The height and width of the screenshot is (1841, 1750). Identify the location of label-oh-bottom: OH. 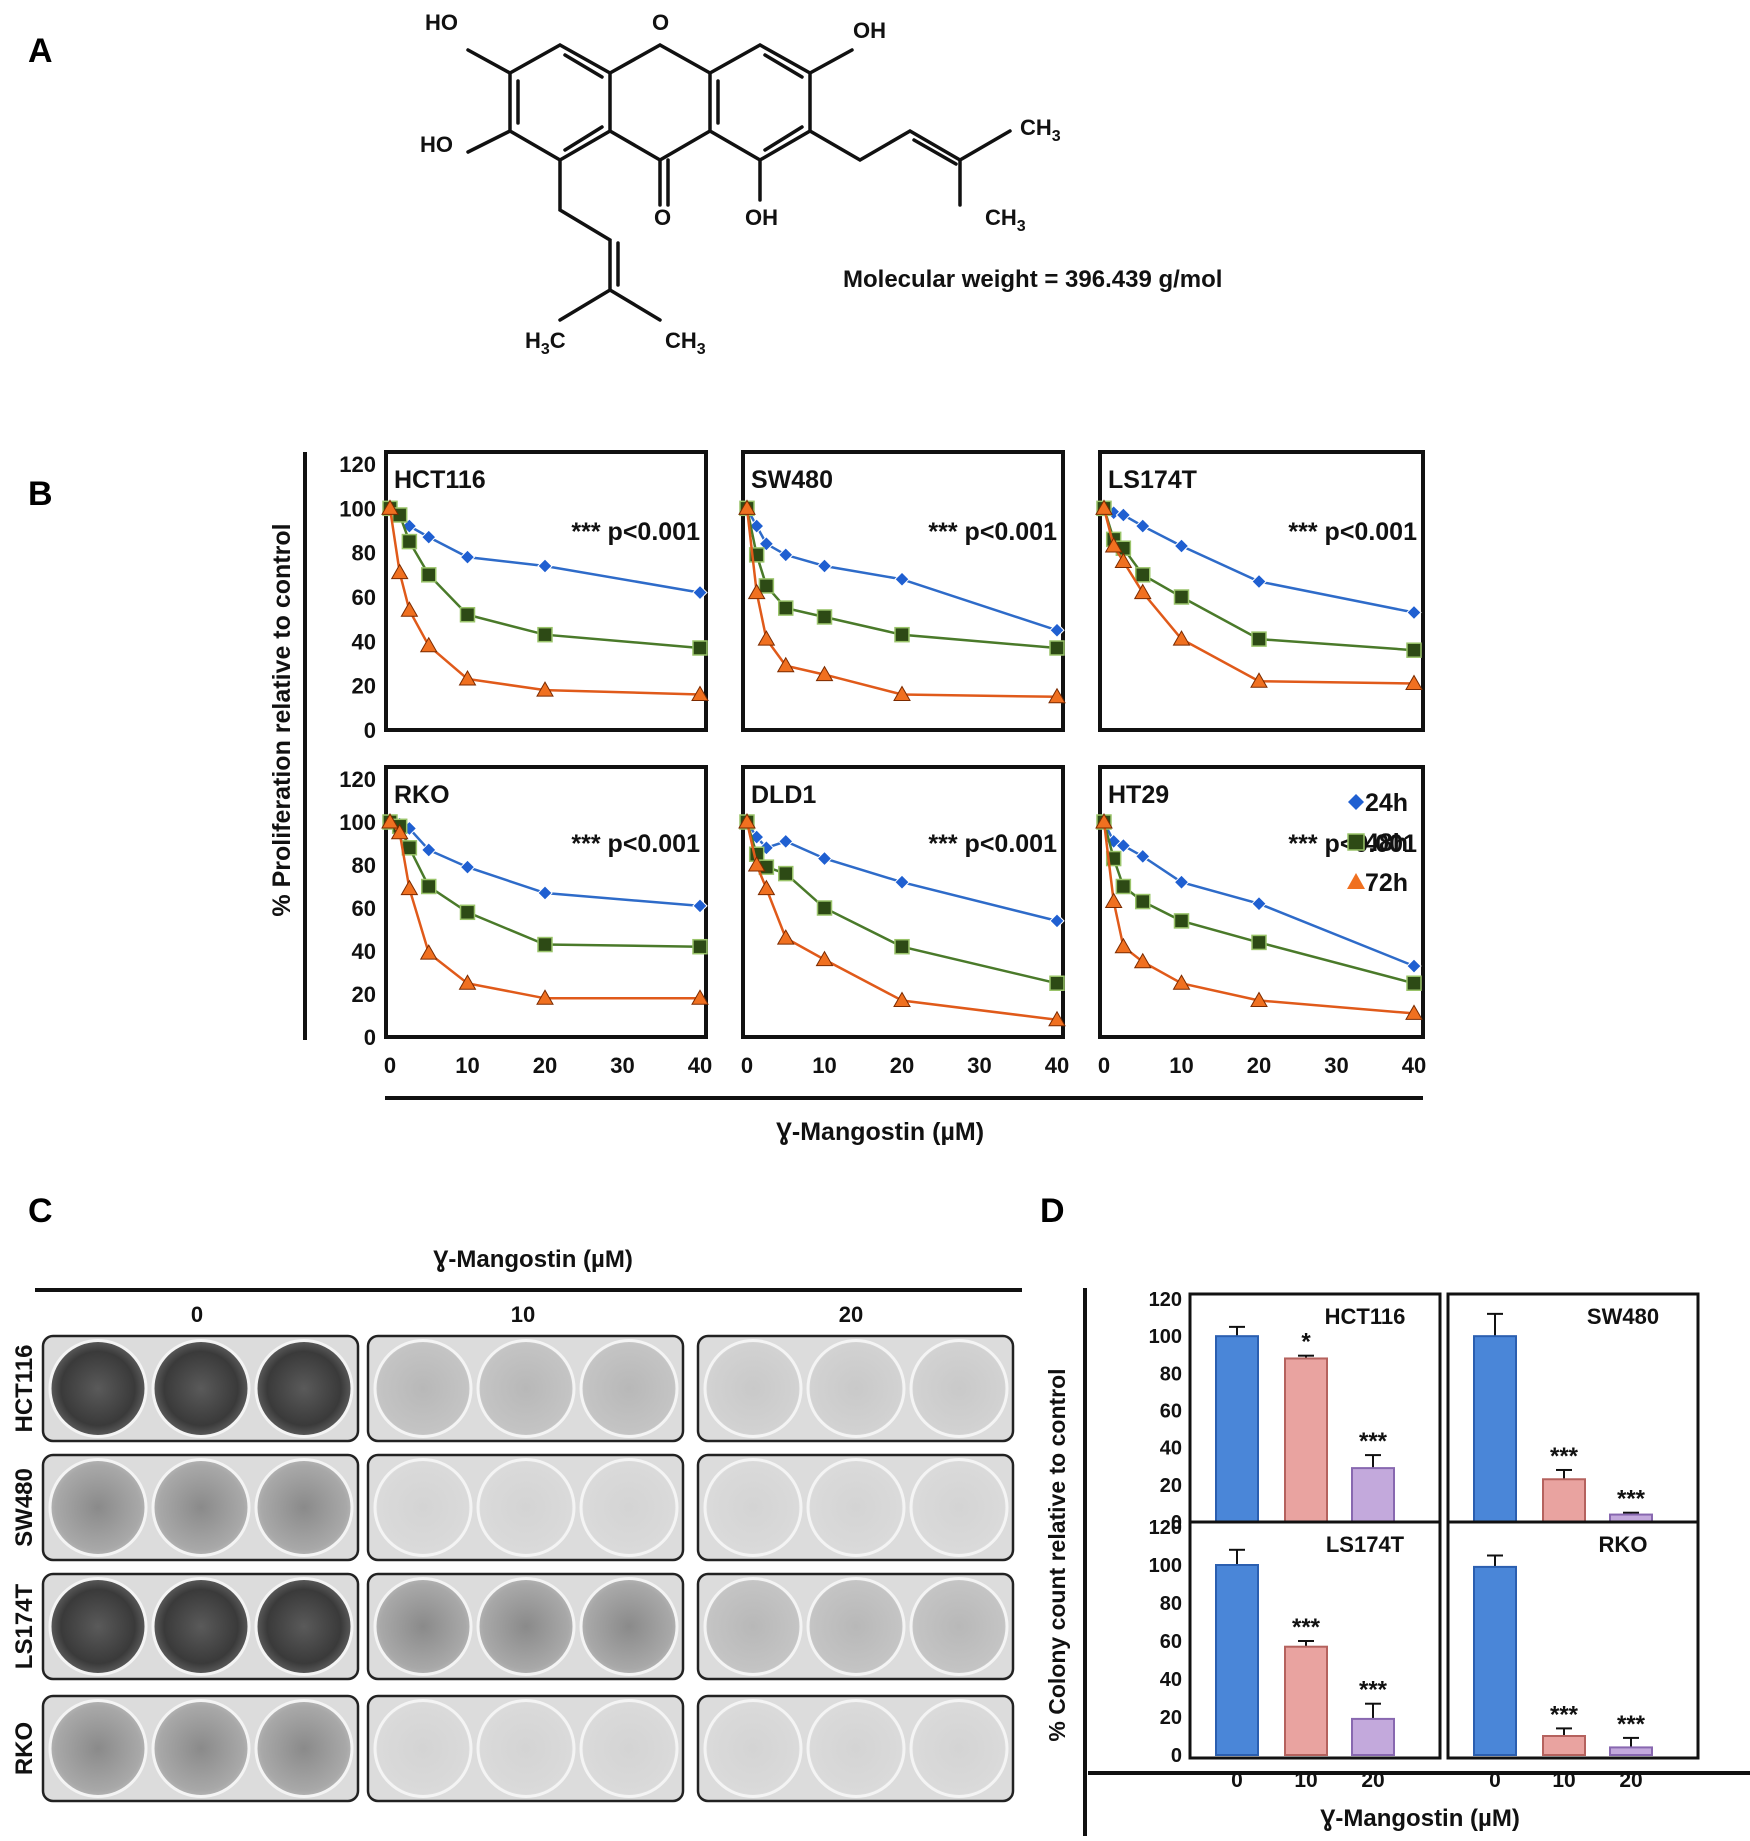
(761, 217).